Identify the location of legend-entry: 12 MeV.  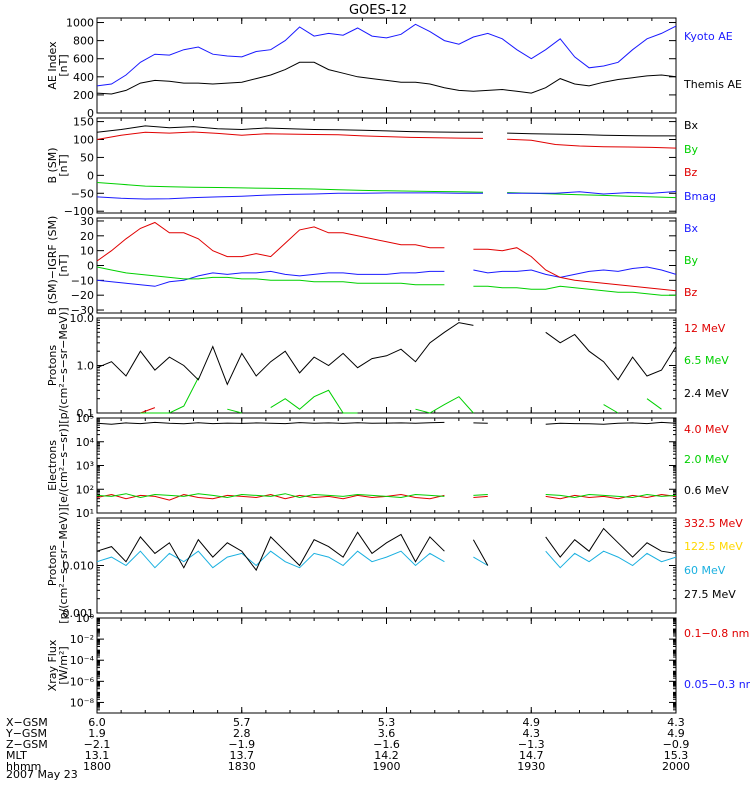
(705, 328).